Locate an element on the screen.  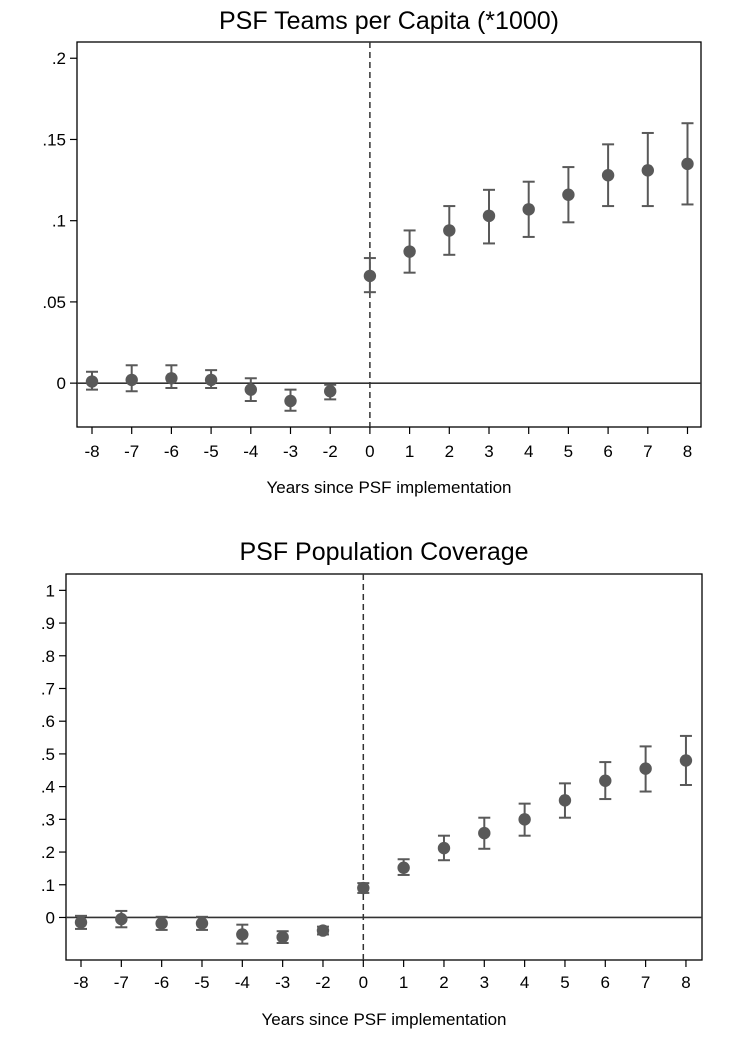
y-tick-label: 1 is located at coordinates (50, 590).